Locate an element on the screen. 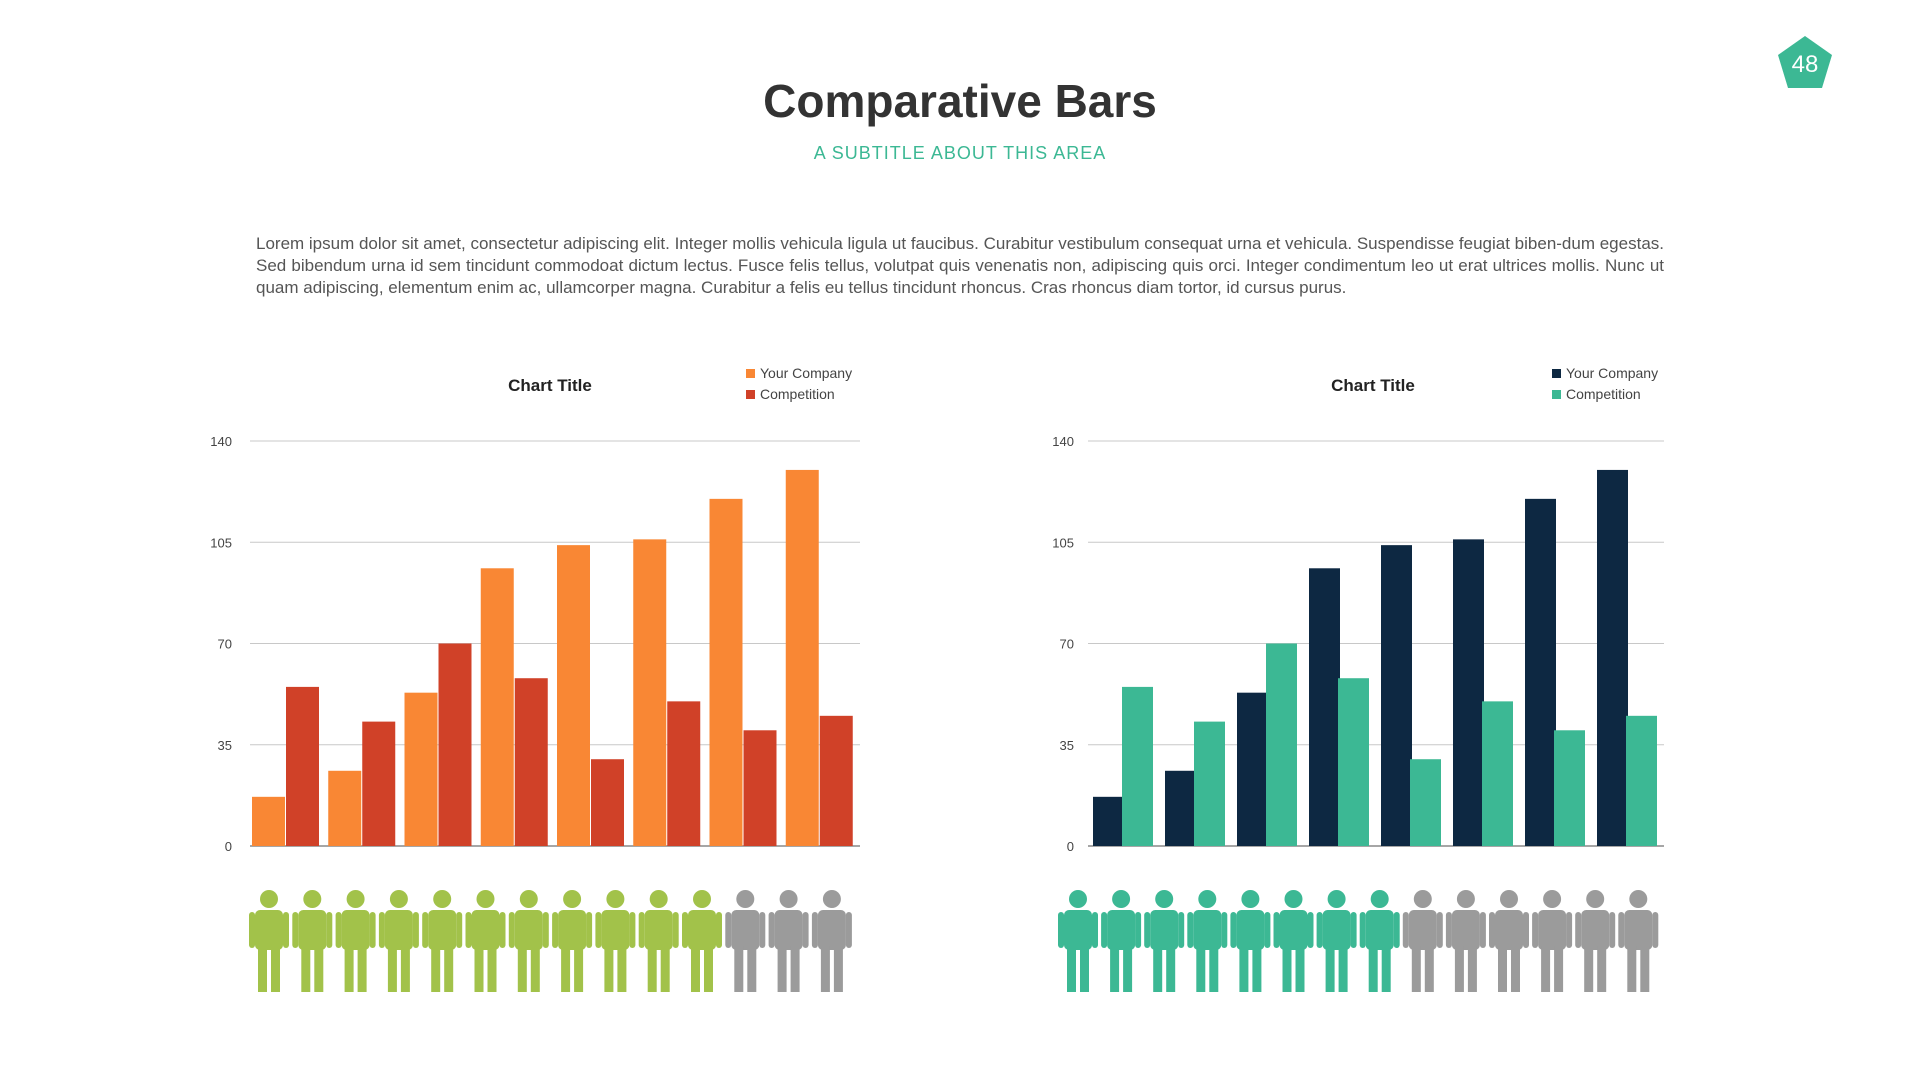 The width and height of the screenshot is (1920, 1080). page-number: 48 is located at coordinates (1805, 64).